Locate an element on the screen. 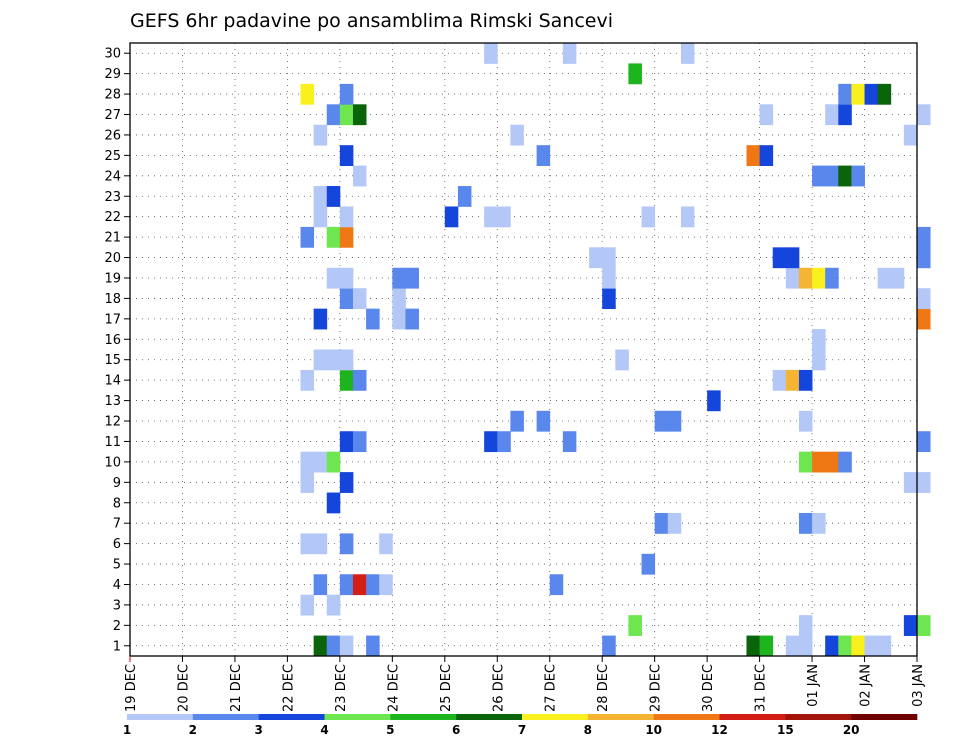 The width and height of the screenshot is (960, 742). color-legend: 1 2 3 4 5 6 7 8 10 12 15 20 is located at coordinates (520, 725).